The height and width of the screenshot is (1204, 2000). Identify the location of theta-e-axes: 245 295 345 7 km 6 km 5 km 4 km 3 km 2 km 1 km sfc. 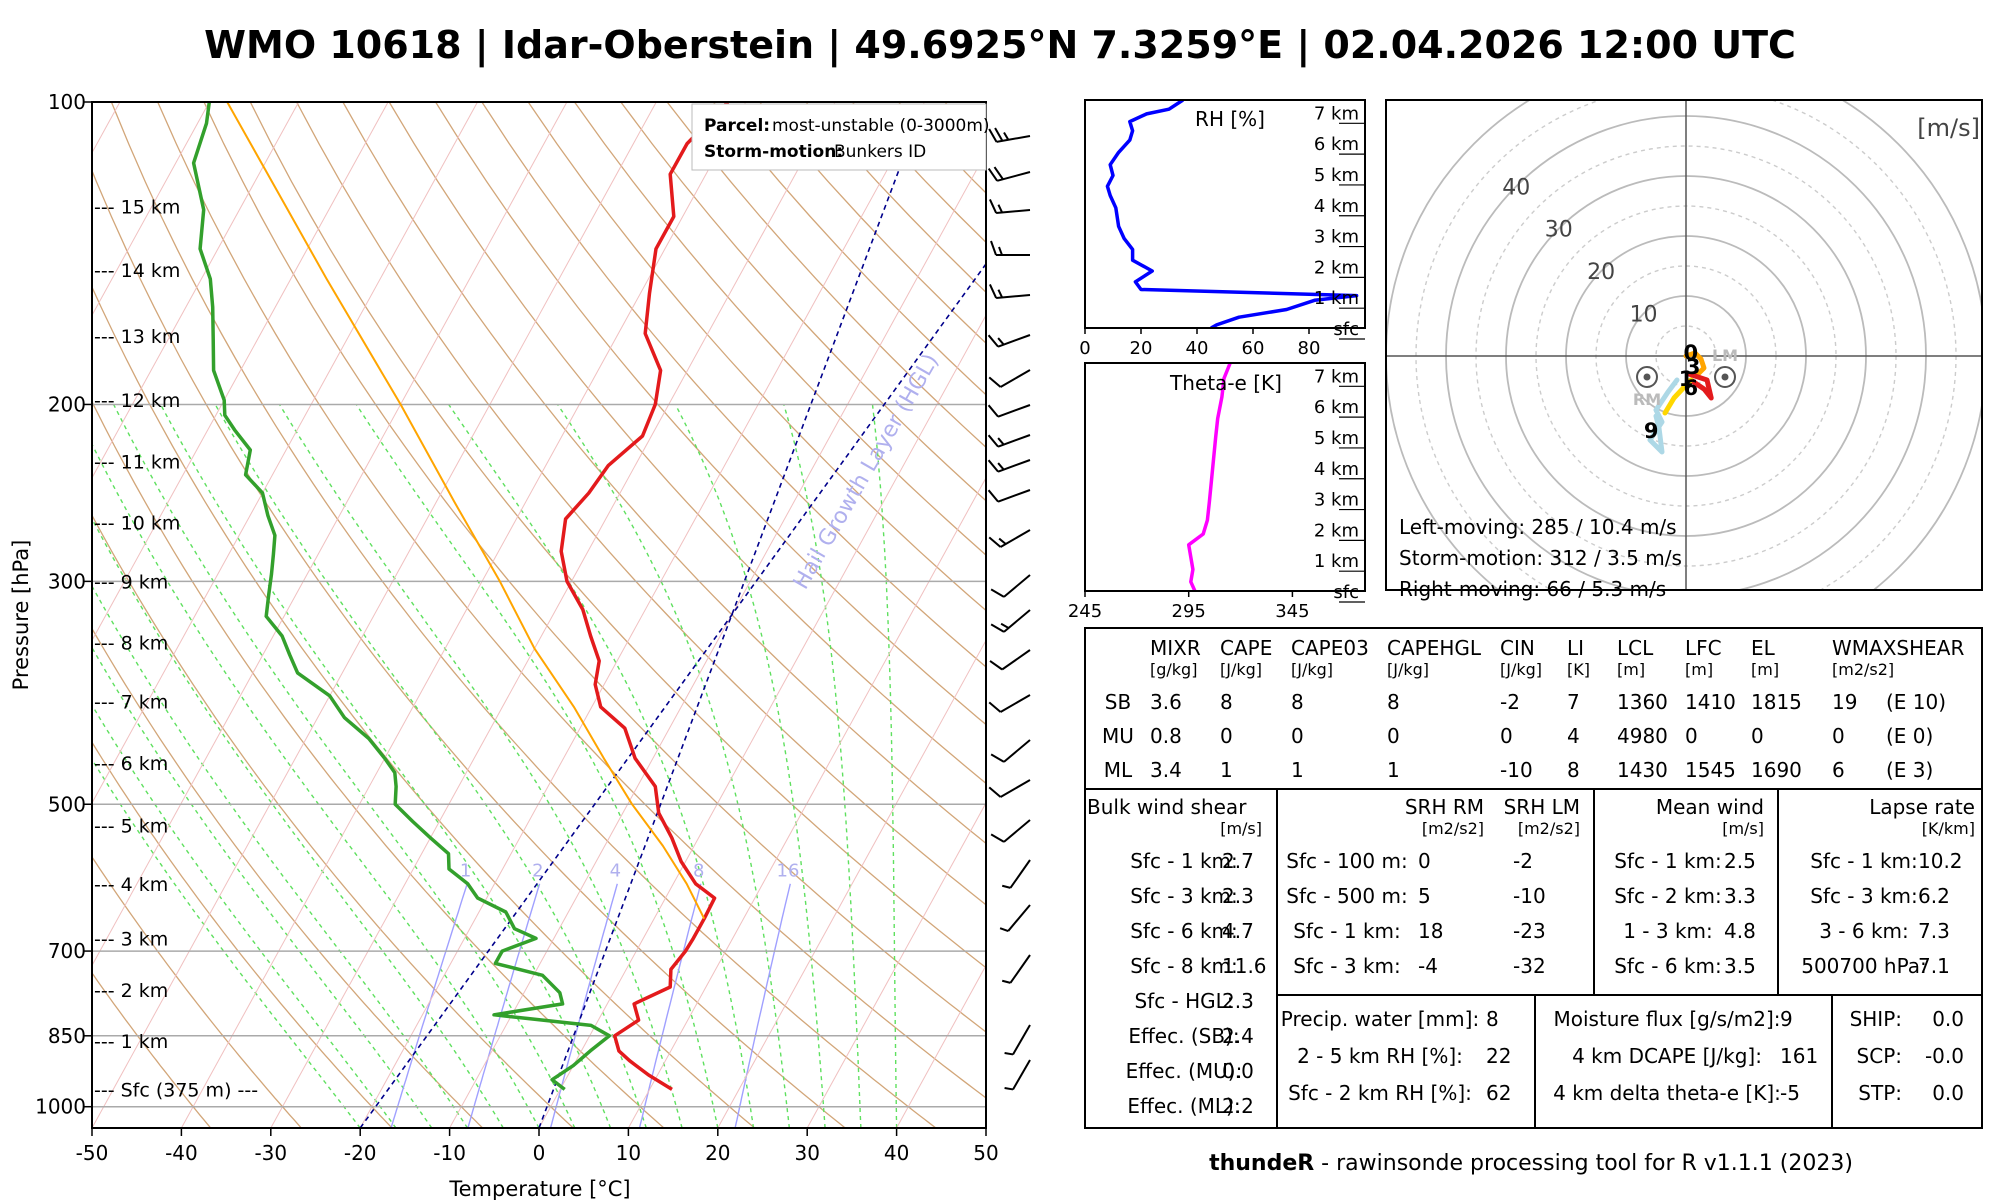
(1216, 494).